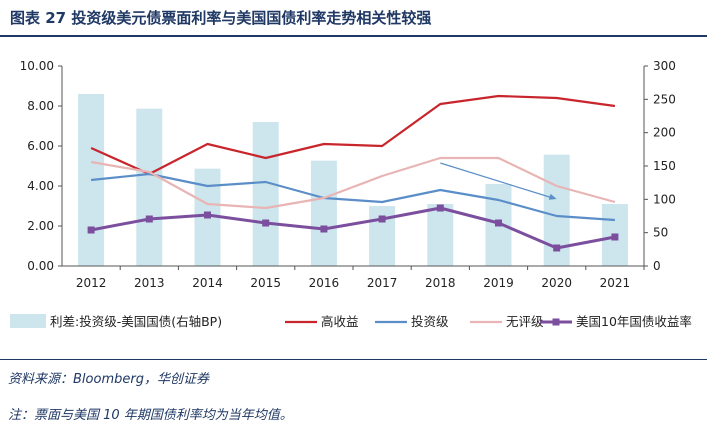 This screenshot has width=707, height=432. Describe the element at coordinates (525, 321) in the screenshot. I see `legend-label-series-2: 无评级` at that location.